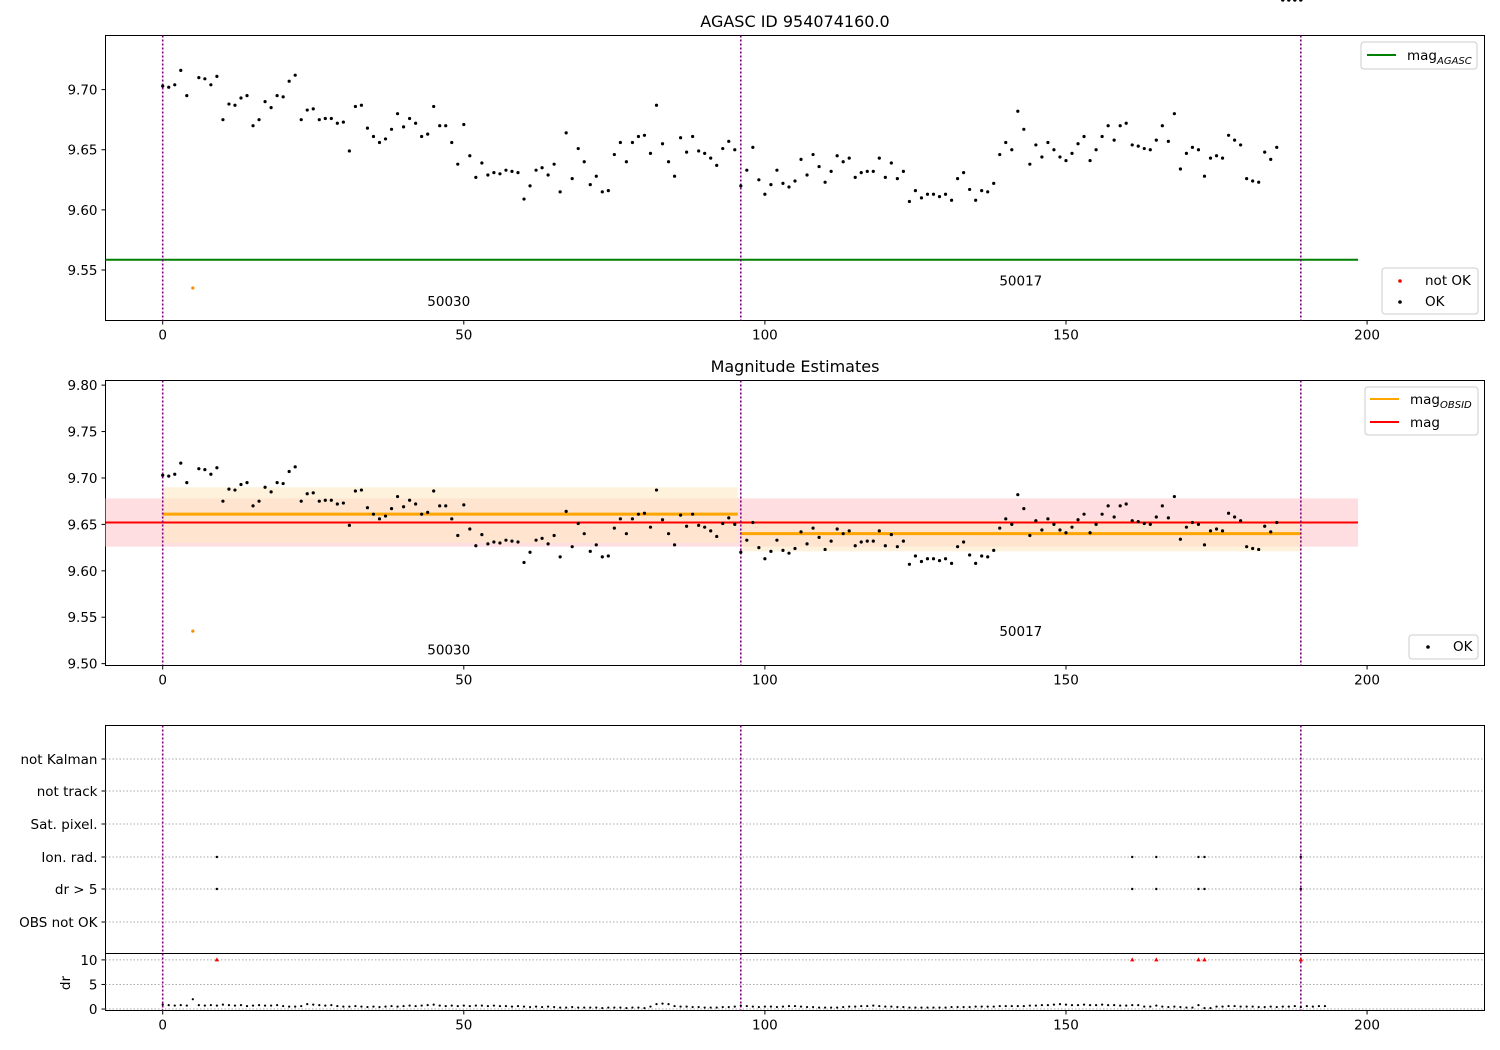 Image resolution: width=1500 pixels, height=1050 pixels. I want to click on p4-ytick-label-2: 10, so click(88, 961).